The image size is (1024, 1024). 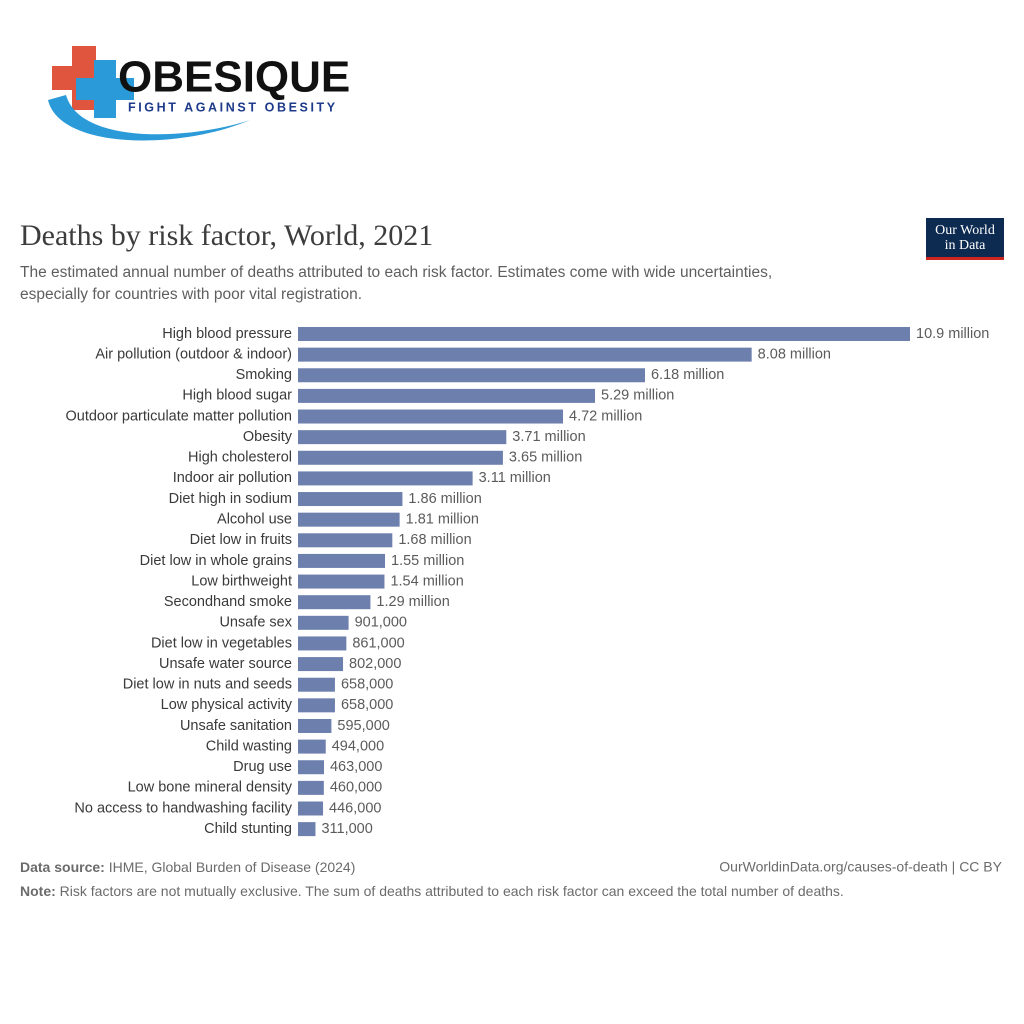 I want to click on source-text: IHME, Global Burden of Disease (2024), so click(x=232, y=867).